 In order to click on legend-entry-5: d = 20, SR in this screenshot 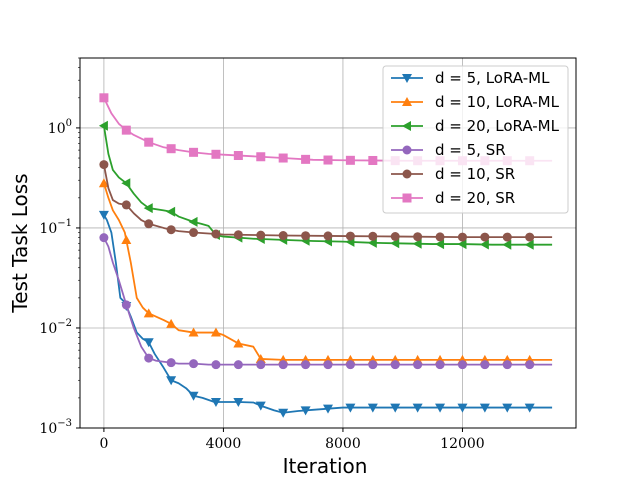, I will do `click(453, 198)`.